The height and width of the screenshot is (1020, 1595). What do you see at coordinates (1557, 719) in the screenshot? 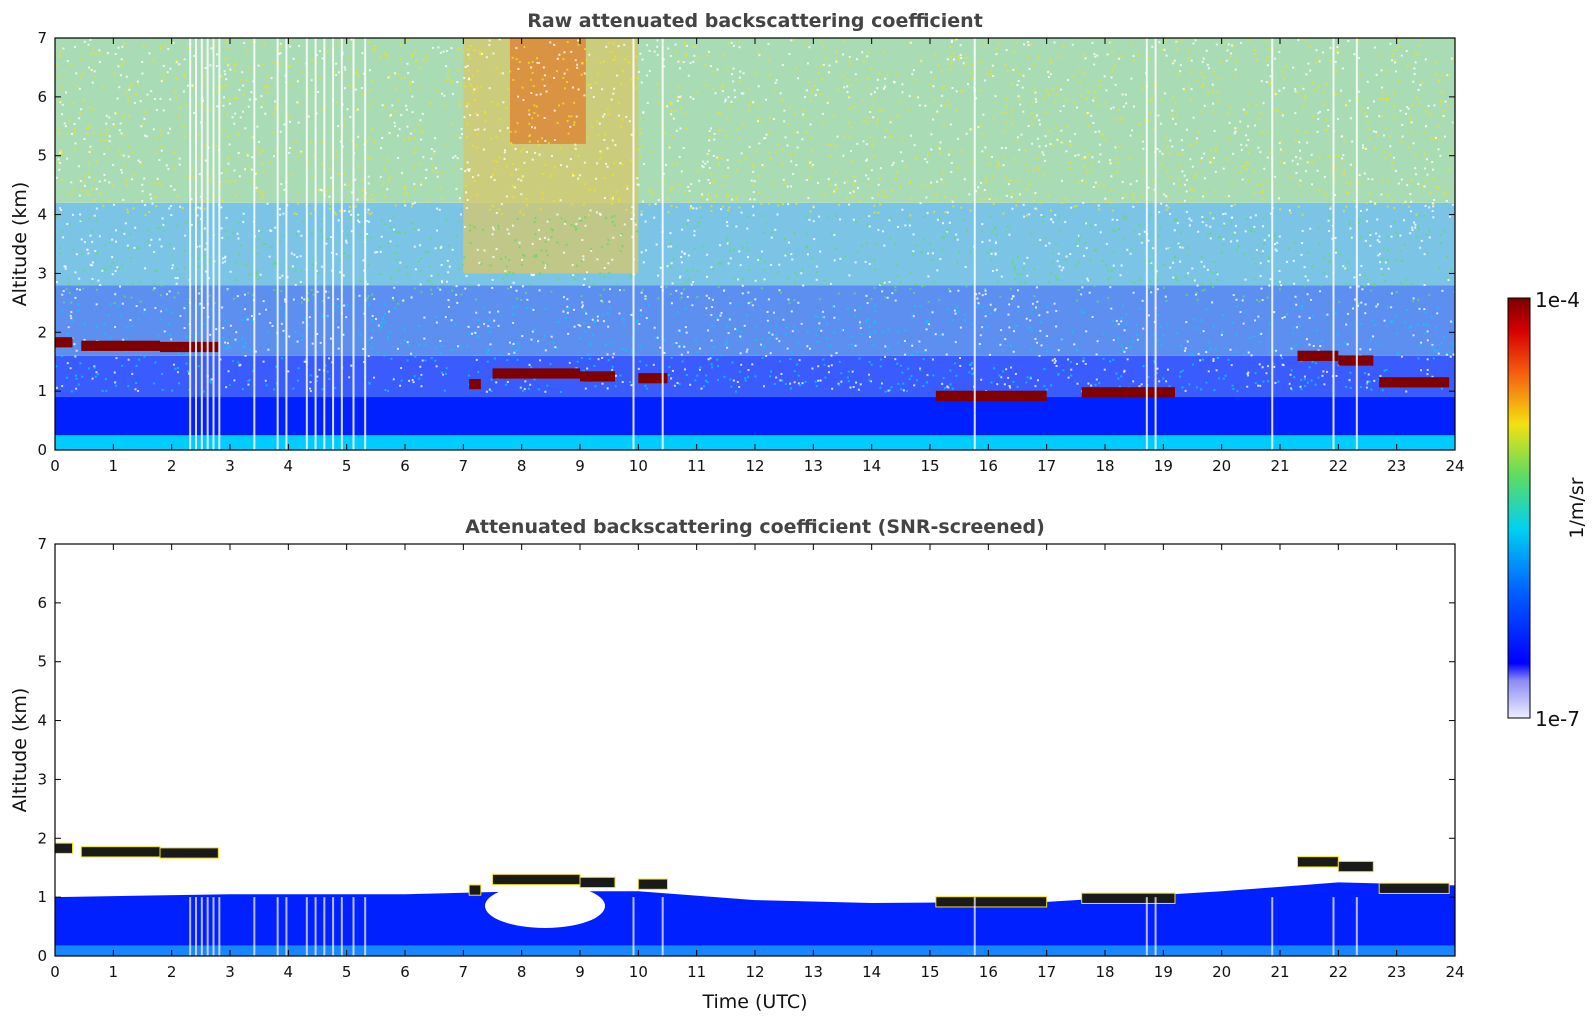
I see `colorbar-min-label: 1e-7` at bounding box center [1557, 719].